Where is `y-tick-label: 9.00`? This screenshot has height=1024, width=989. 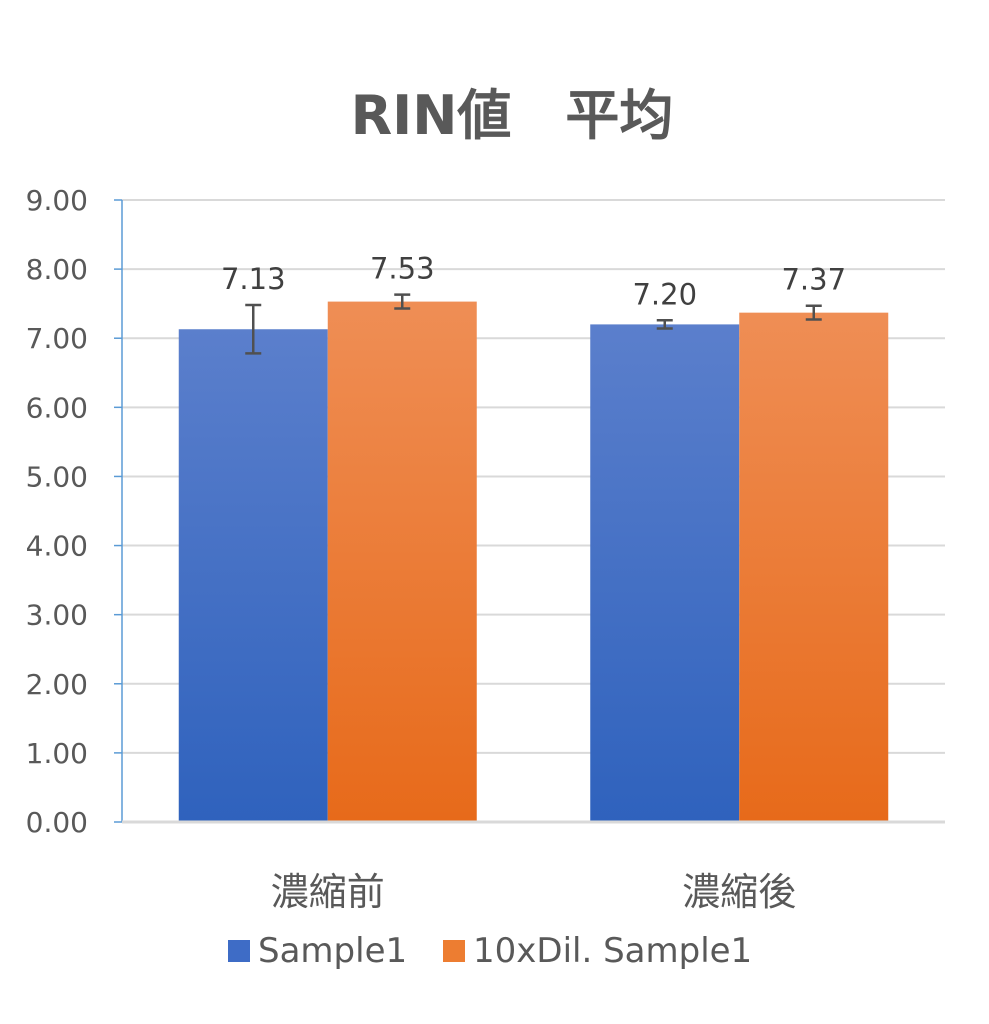 y-tick-label: 9.00 is located at coordinates (57, 200).